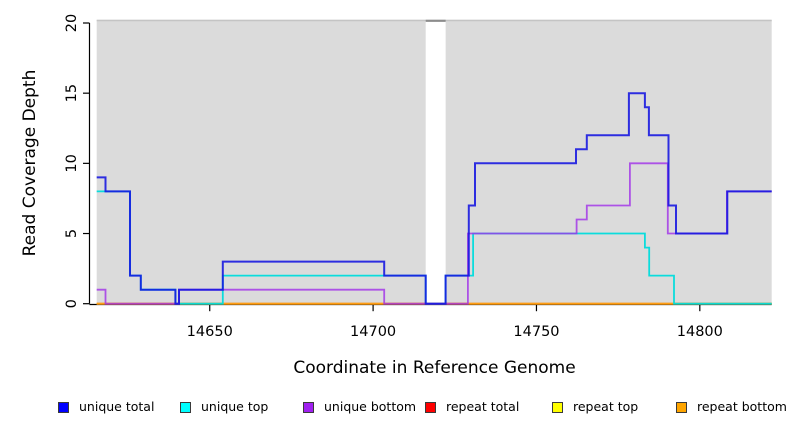 The height and width of the screenshot is (432, 792). What do you see at coordinates (72, 93) in the screenshot?
I see `y-tick-label: 15` at bounding box center [72, 93].